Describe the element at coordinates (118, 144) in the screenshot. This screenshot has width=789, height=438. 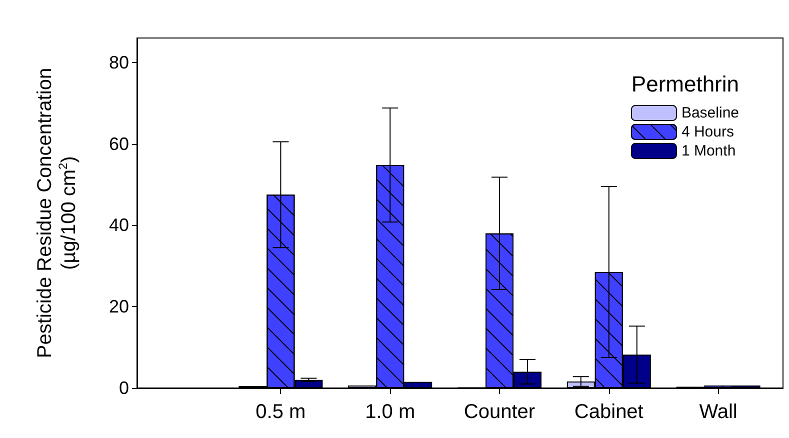
I see `y-tick-label: 60` at that location.